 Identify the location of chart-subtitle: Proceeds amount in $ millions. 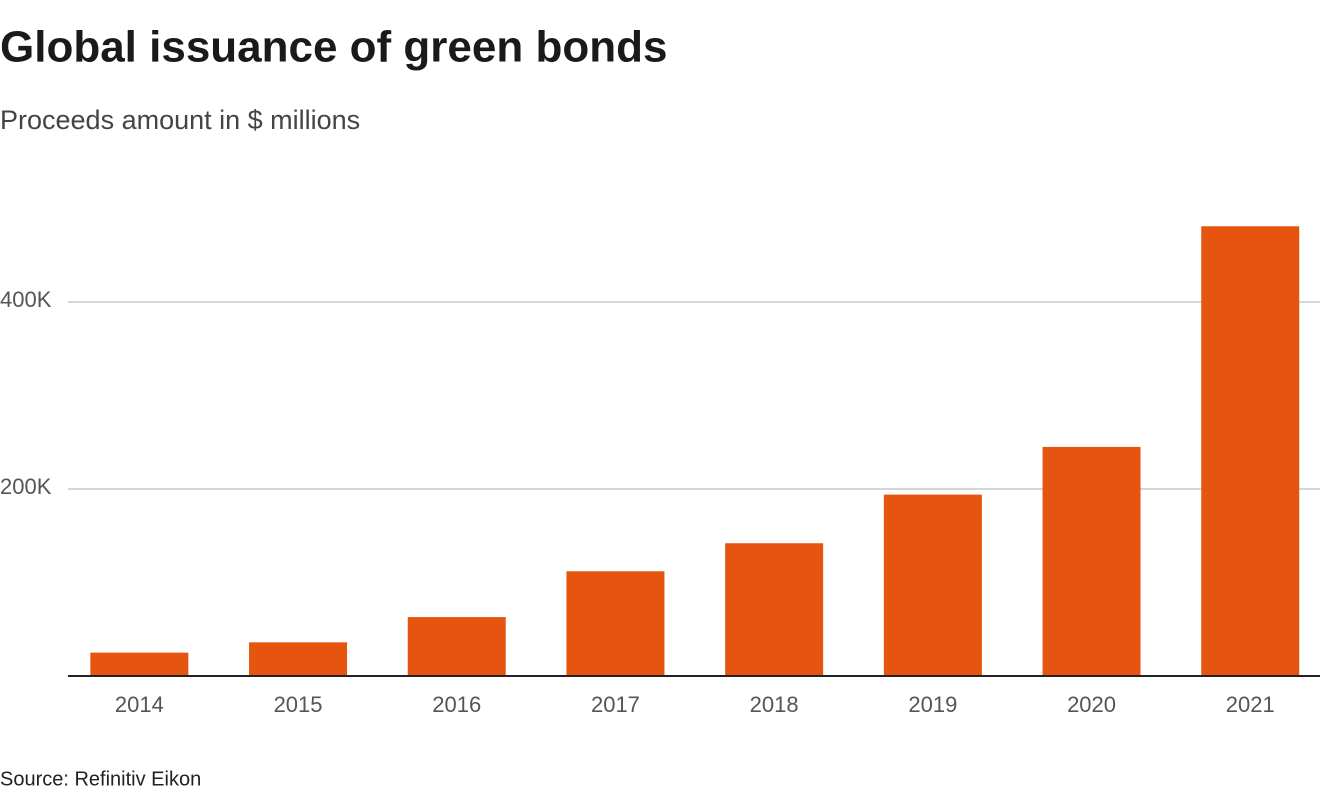
(180, 120).